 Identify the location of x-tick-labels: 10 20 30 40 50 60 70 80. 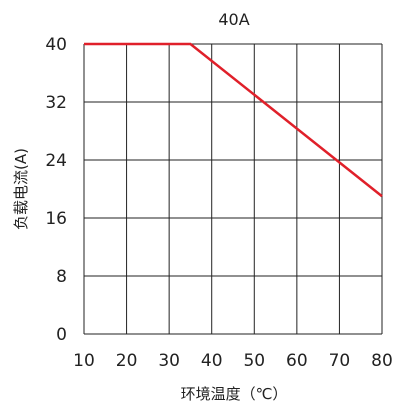
(233, 361).